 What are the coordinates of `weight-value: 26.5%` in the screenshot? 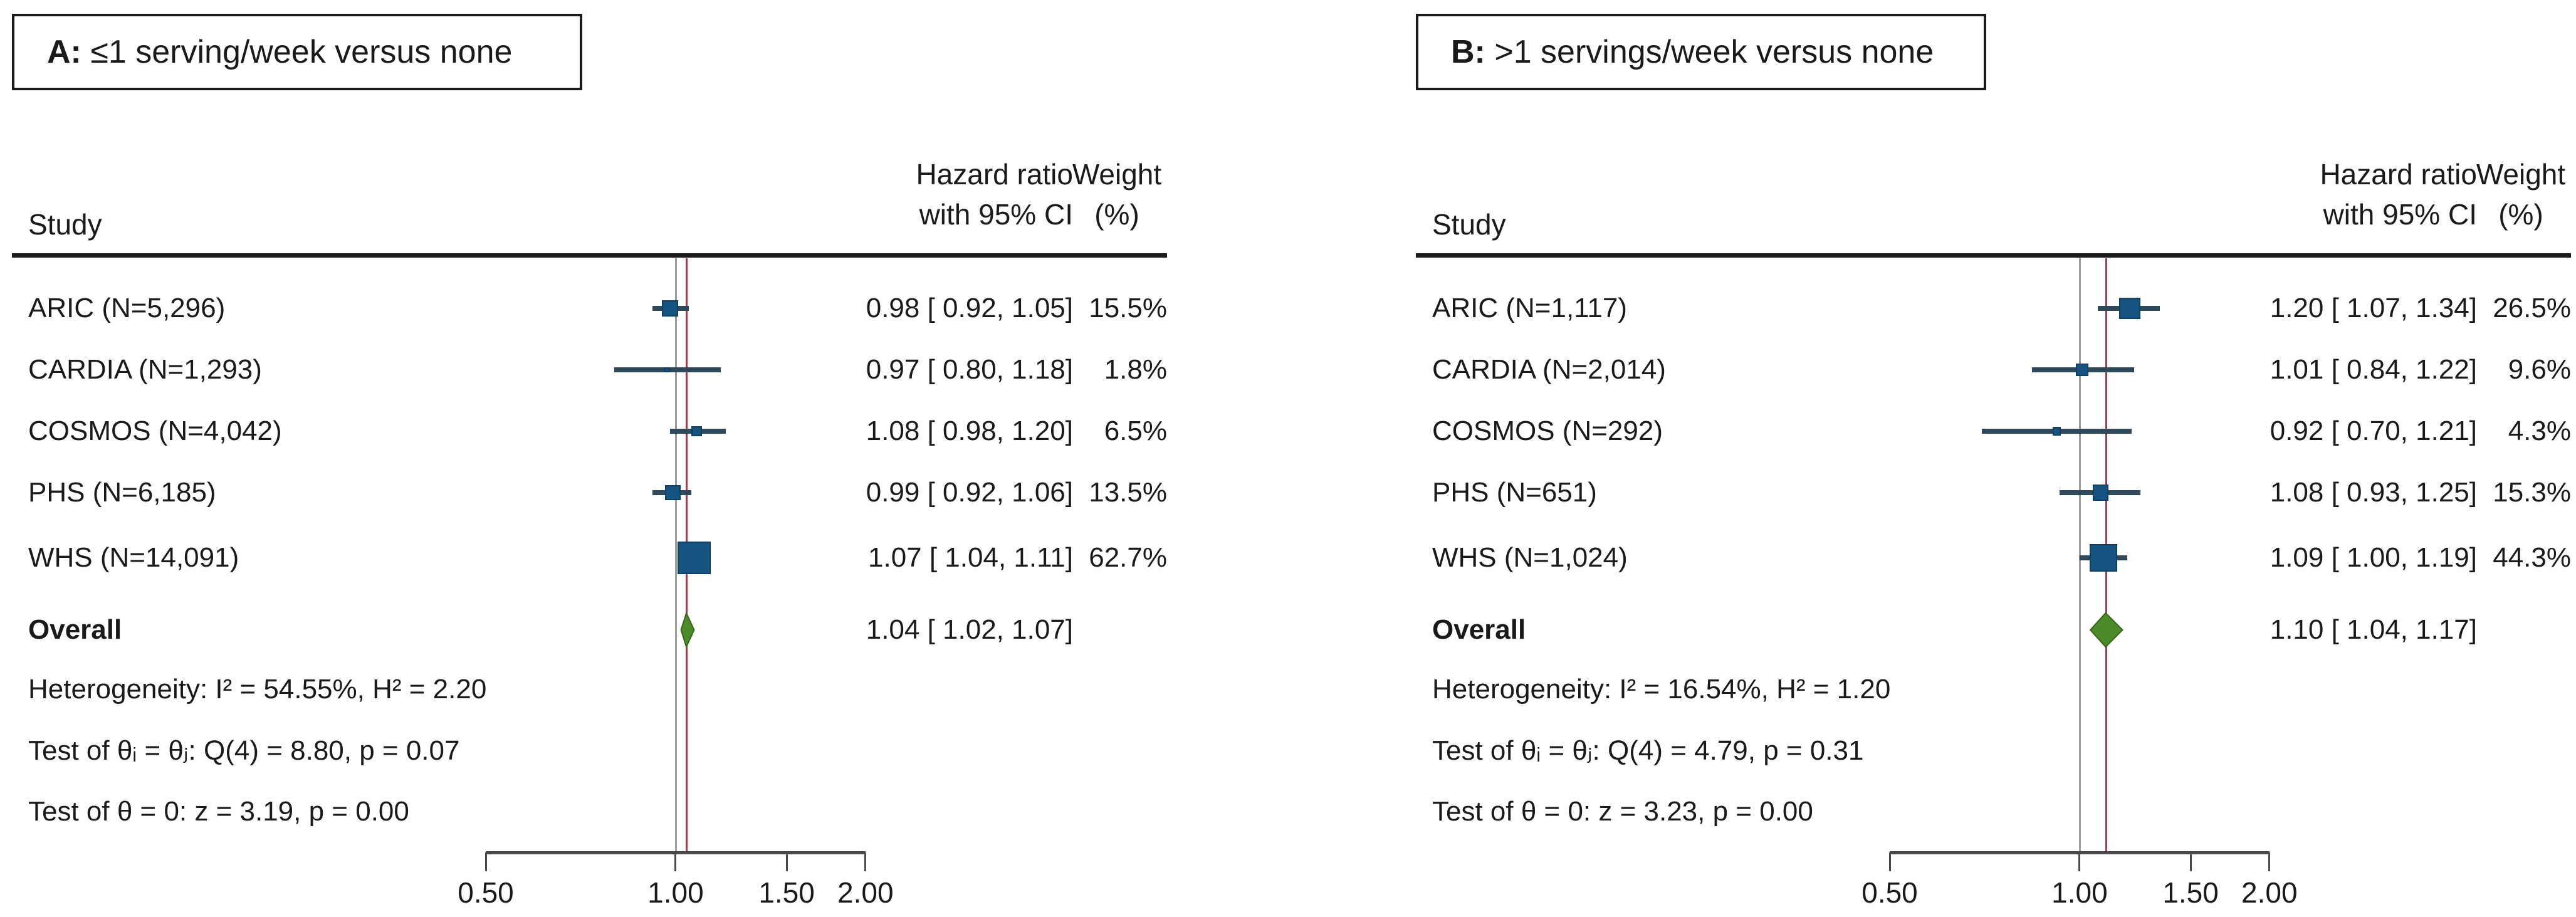 It's located at (2532, 308).